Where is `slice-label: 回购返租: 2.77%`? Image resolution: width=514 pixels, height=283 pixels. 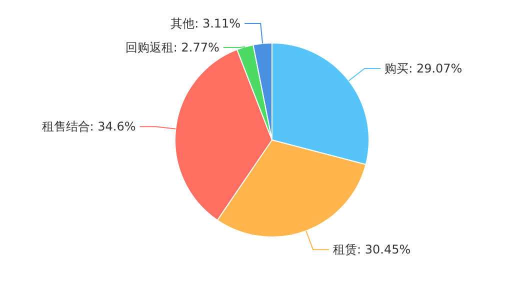 slice-label: 回购返租: 2.77% is located at coordinates (172, 47).